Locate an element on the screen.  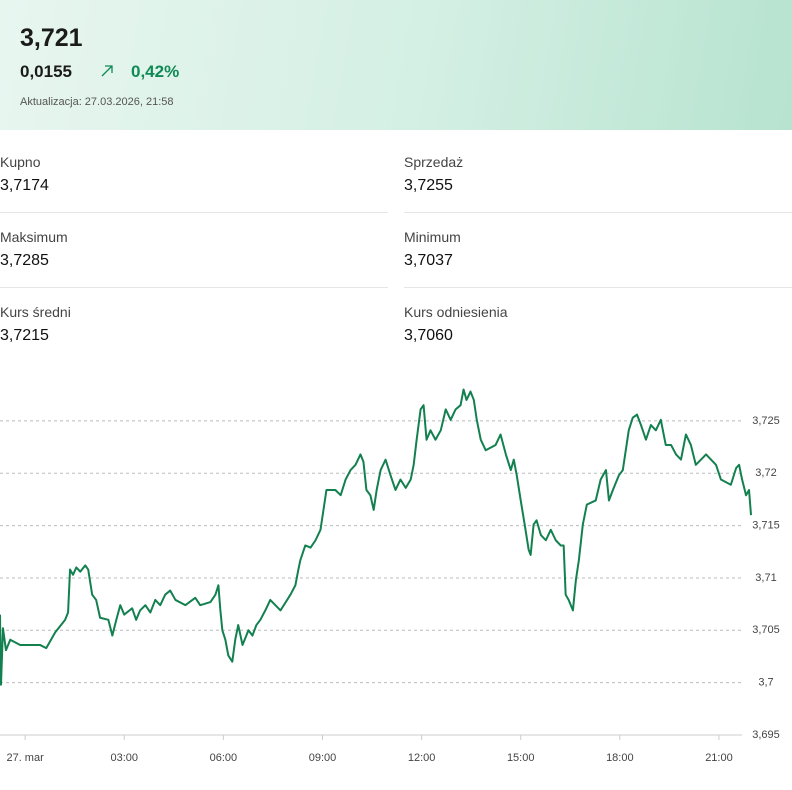
stat-label: Kurs odniesienia is located at coordinates (456, 312).